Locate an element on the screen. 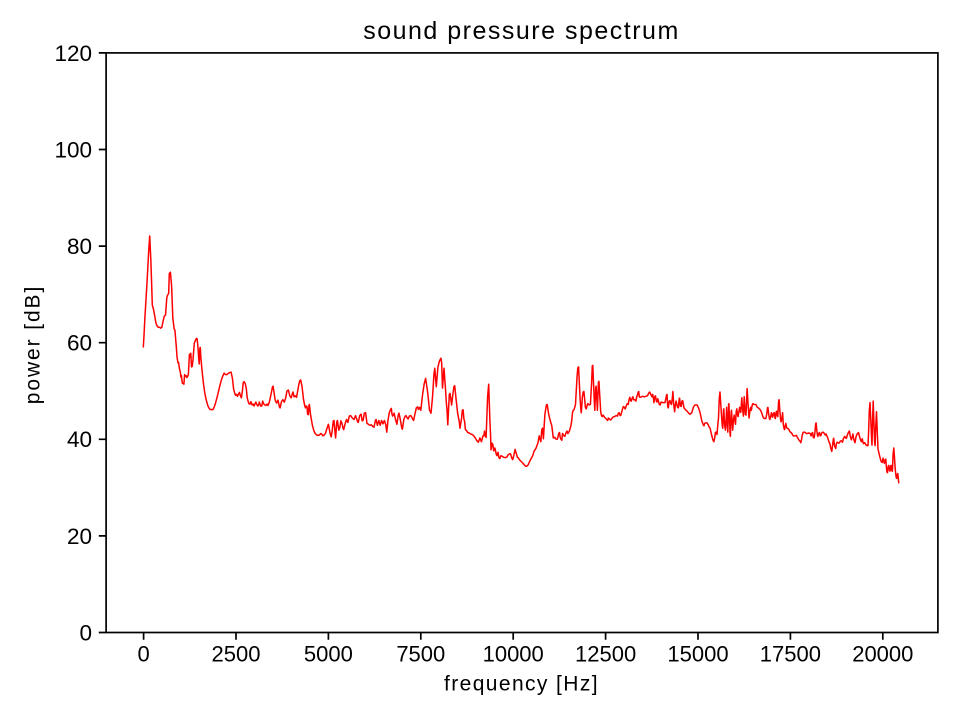  svg-text: power [dB] is located at coordinates (33, 344).